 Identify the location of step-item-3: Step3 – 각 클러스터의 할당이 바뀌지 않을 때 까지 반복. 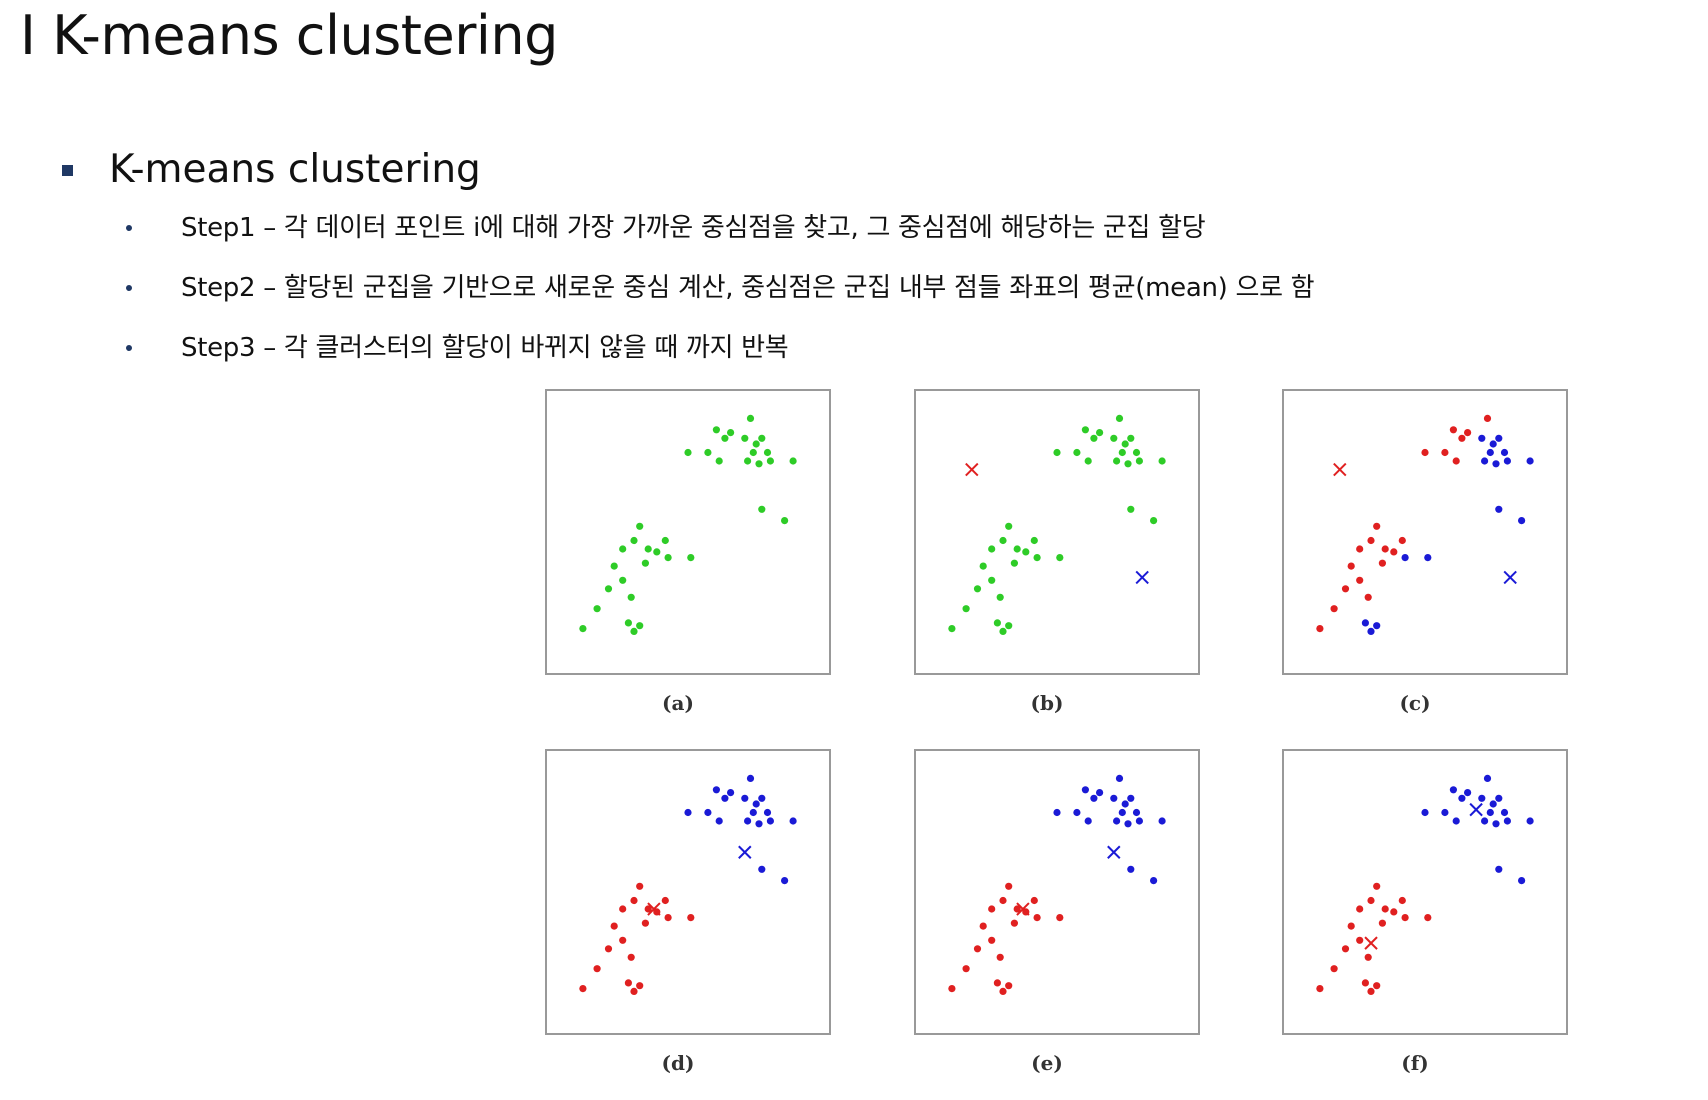
(688, 348).